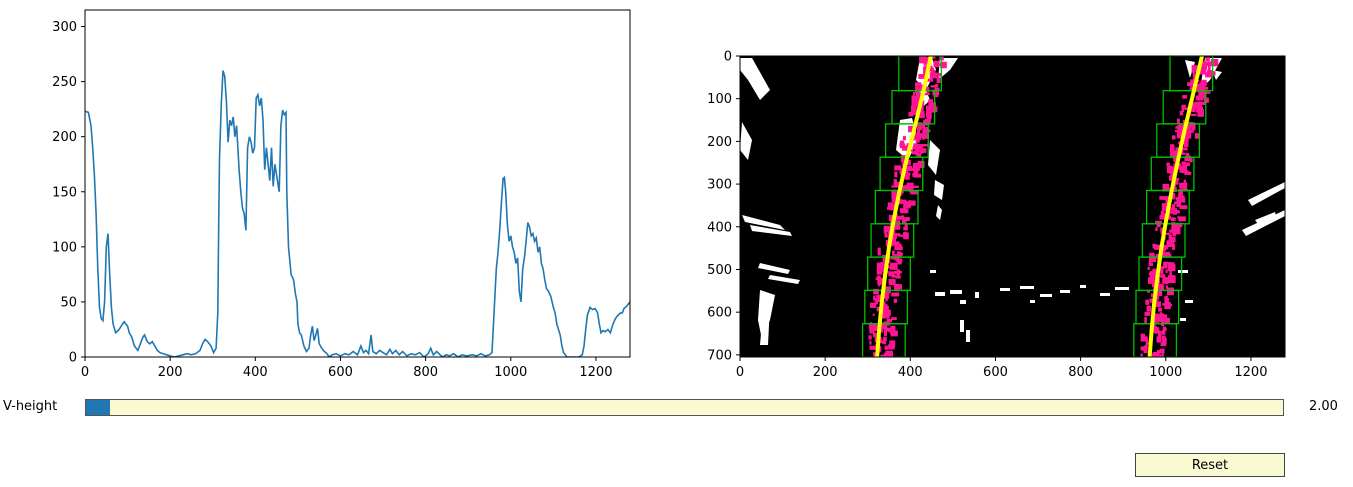 The width and height of the screenshot is (1353, 487). What do you see at coordinates (719, 270) in the screenshot?
I see `y-tick-label: 500` at bounding box center [719, 270].